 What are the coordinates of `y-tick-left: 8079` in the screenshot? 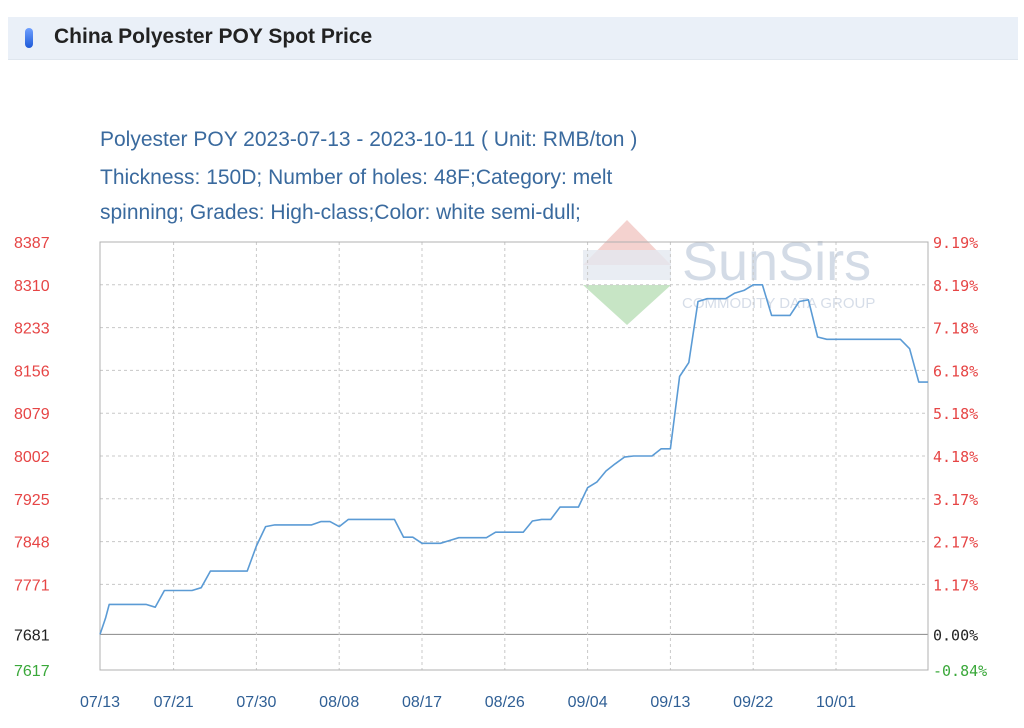 It's located at (32, 414).